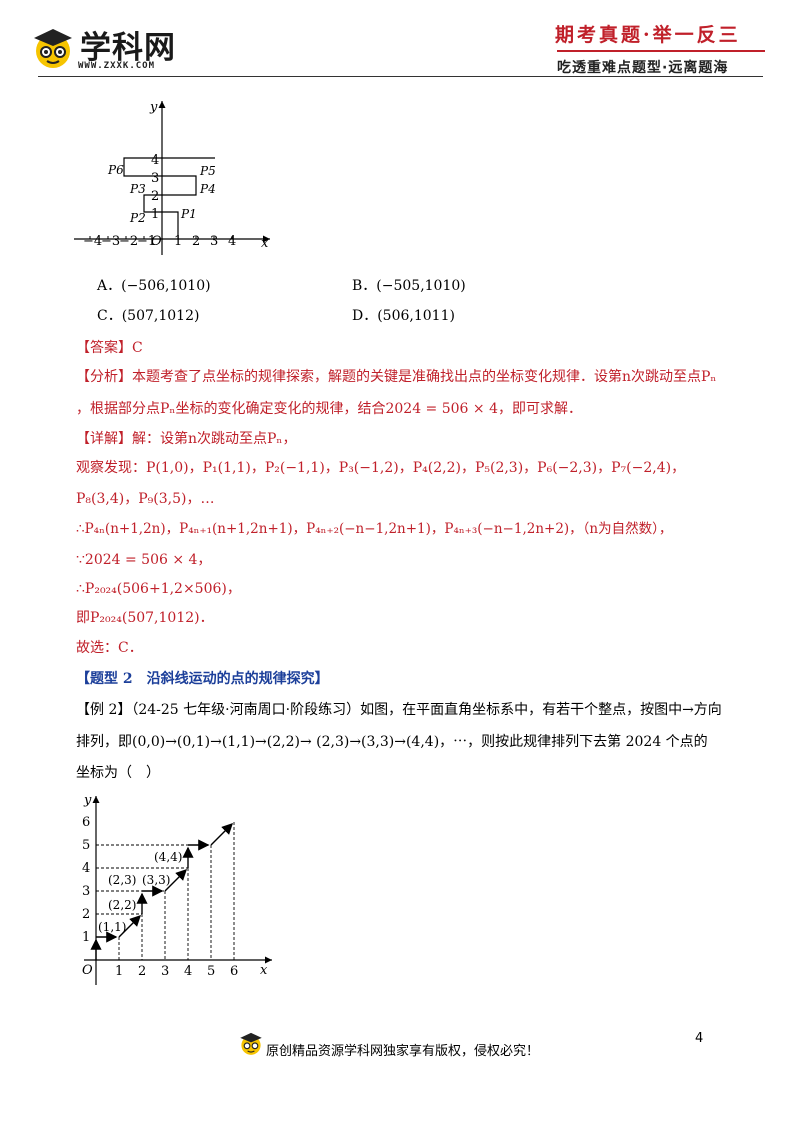 This screenshot has width=800, height=1132. Describe the element at coordinates (161, 891) in the screenshot. I see `lattice-arrows` at that location.